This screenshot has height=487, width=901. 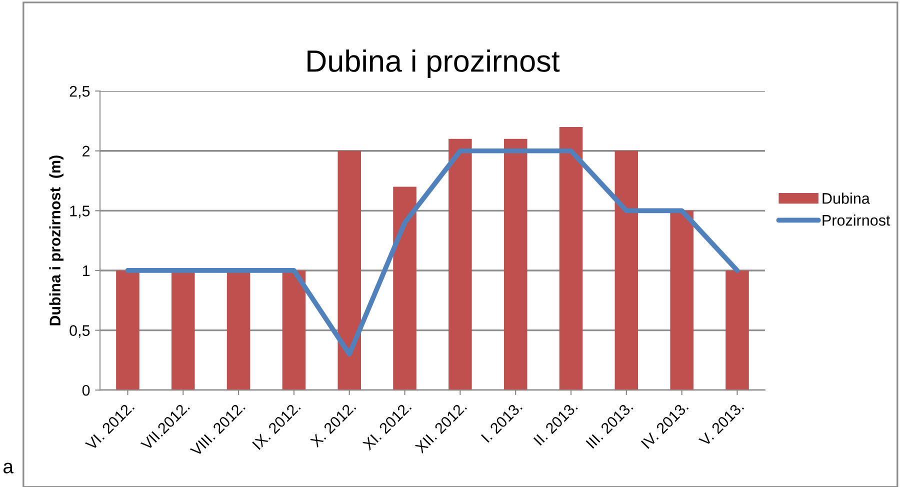 What do you see at coordinates (9, 468) in the screenshot?
I see `text: a` at bounding box center [9, 468].